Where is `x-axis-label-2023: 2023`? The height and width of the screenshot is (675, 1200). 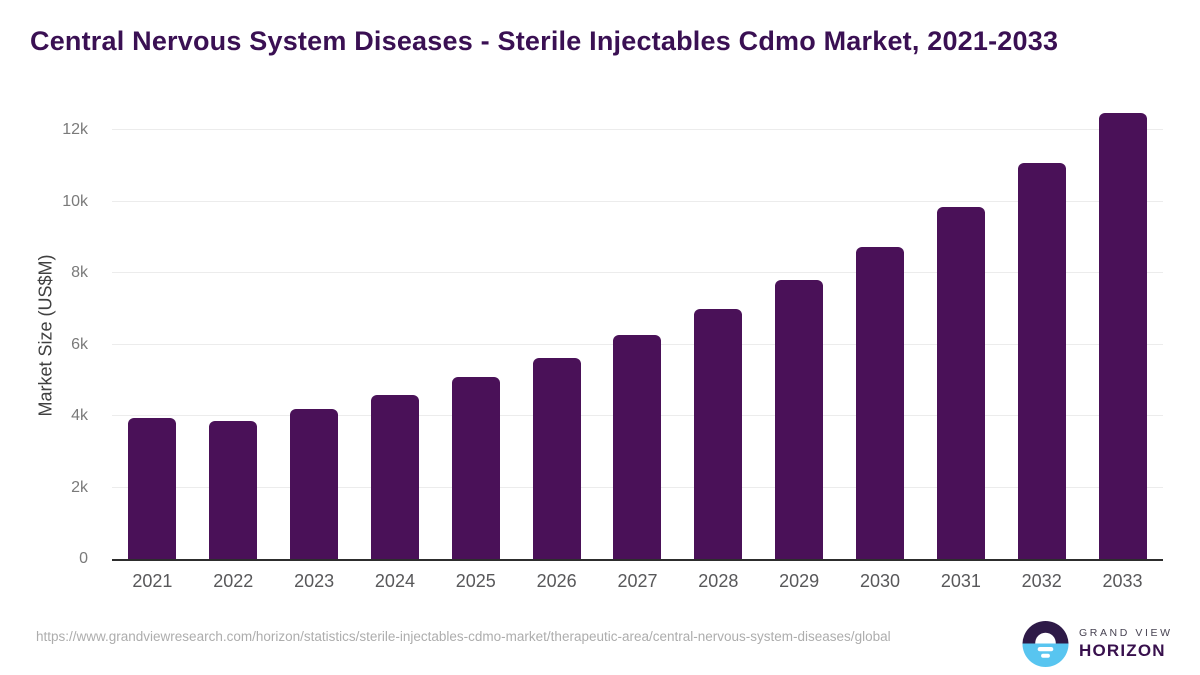 x-axis-label-2023: 2023 is located at coordinates (314, 581).